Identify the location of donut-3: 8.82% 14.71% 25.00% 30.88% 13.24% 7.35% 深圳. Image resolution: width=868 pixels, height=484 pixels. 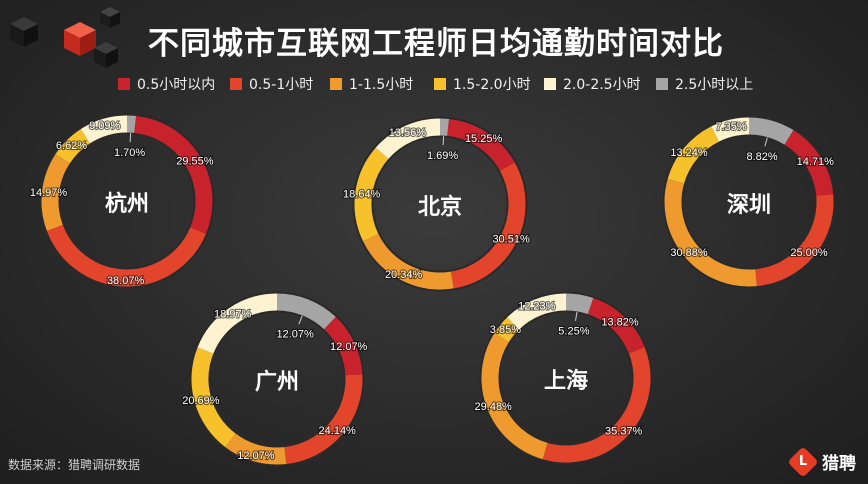
(749, 202).